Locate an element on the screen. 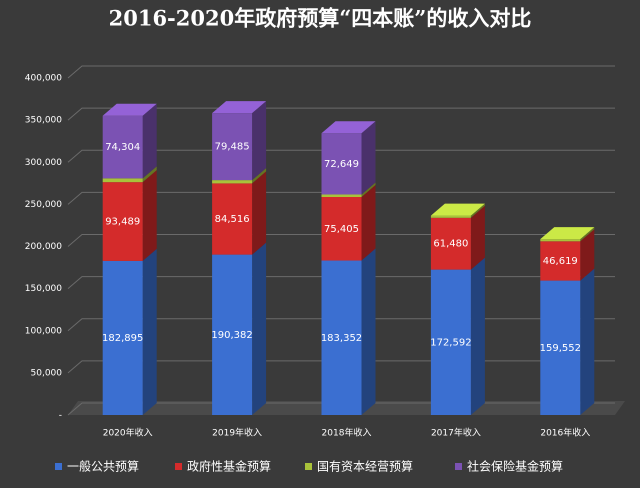 This screenshot has width=640, height=488. data-label: 84,516 is located at coordinates (232, 219).